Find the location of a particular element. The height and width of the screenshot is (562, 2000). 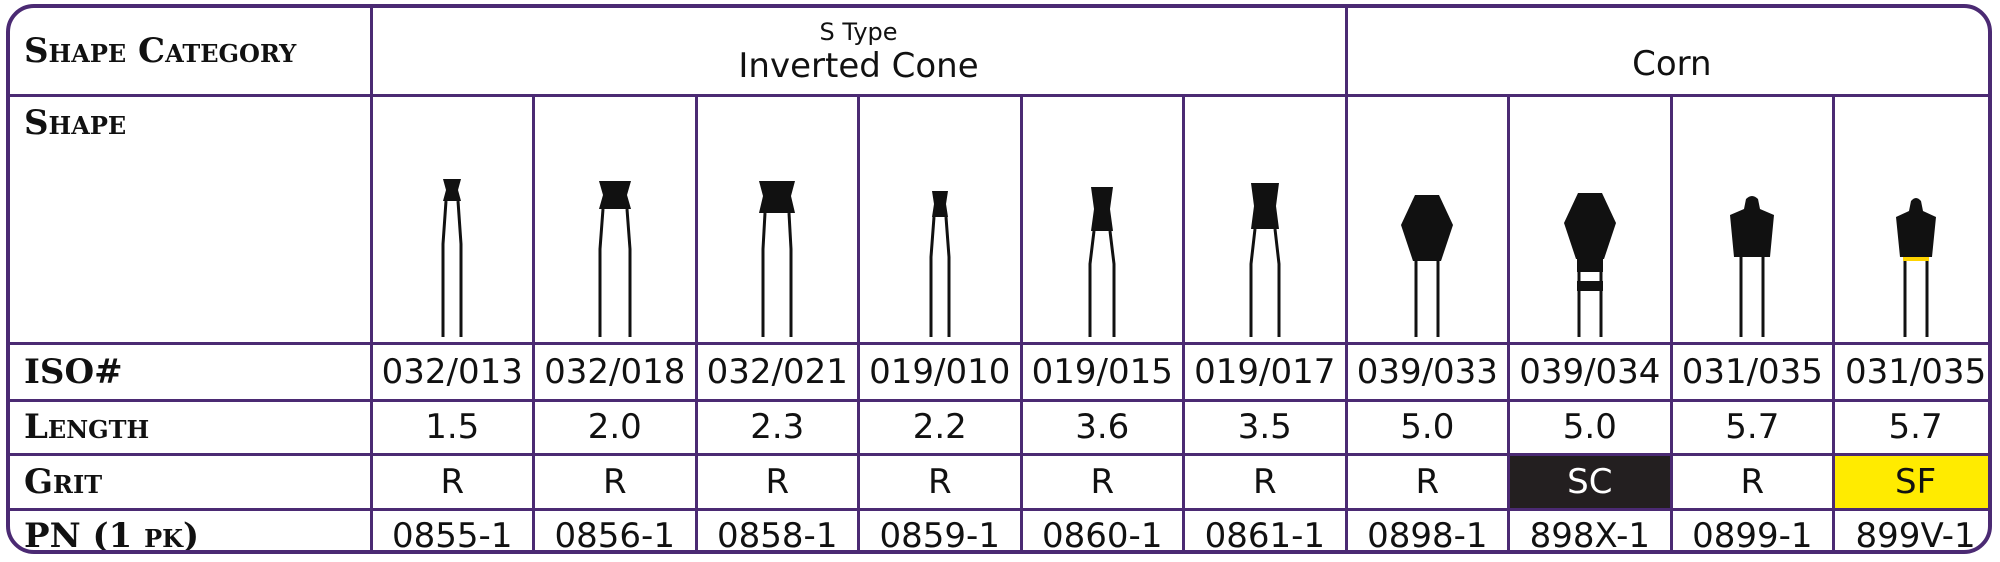

category-corn: Corn is located at coordinates (1666, 52).